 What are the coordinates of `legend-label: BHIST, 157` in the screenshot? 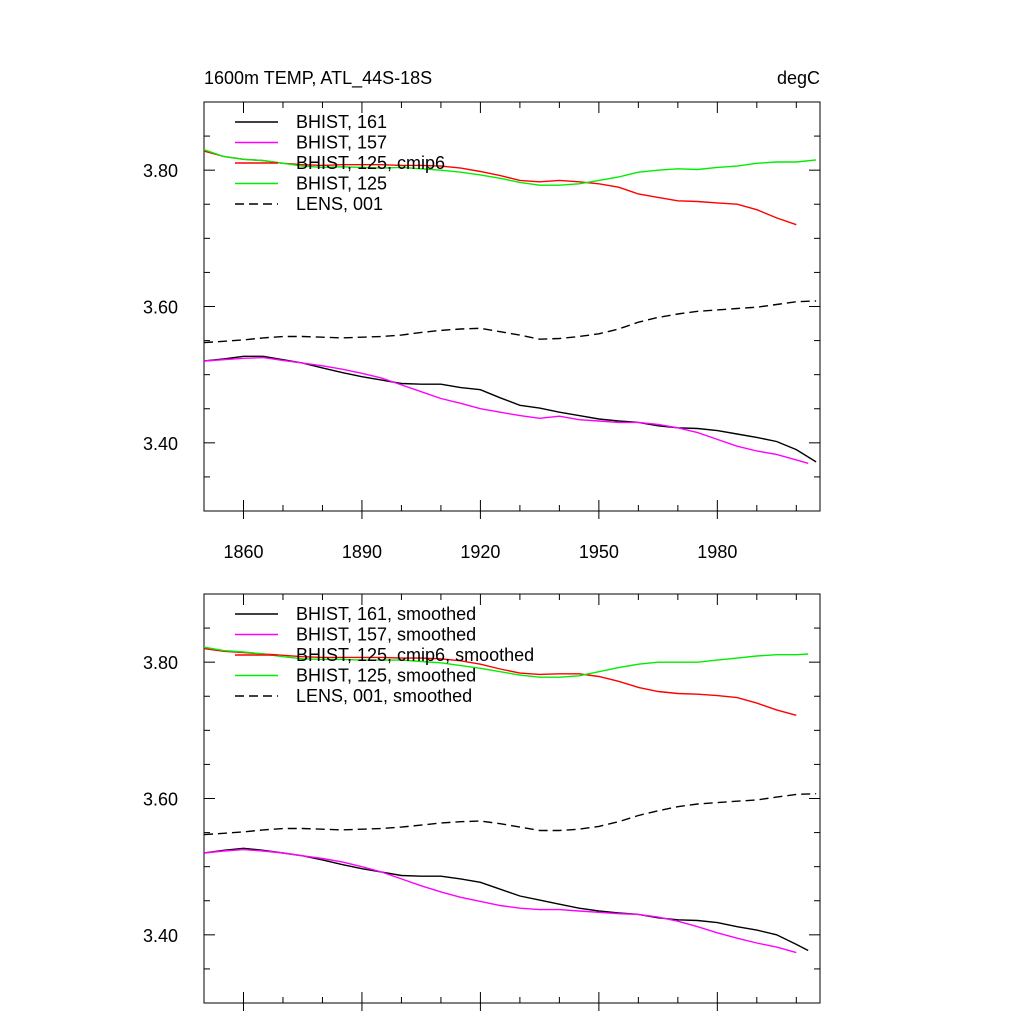 It's located at (341, 143).